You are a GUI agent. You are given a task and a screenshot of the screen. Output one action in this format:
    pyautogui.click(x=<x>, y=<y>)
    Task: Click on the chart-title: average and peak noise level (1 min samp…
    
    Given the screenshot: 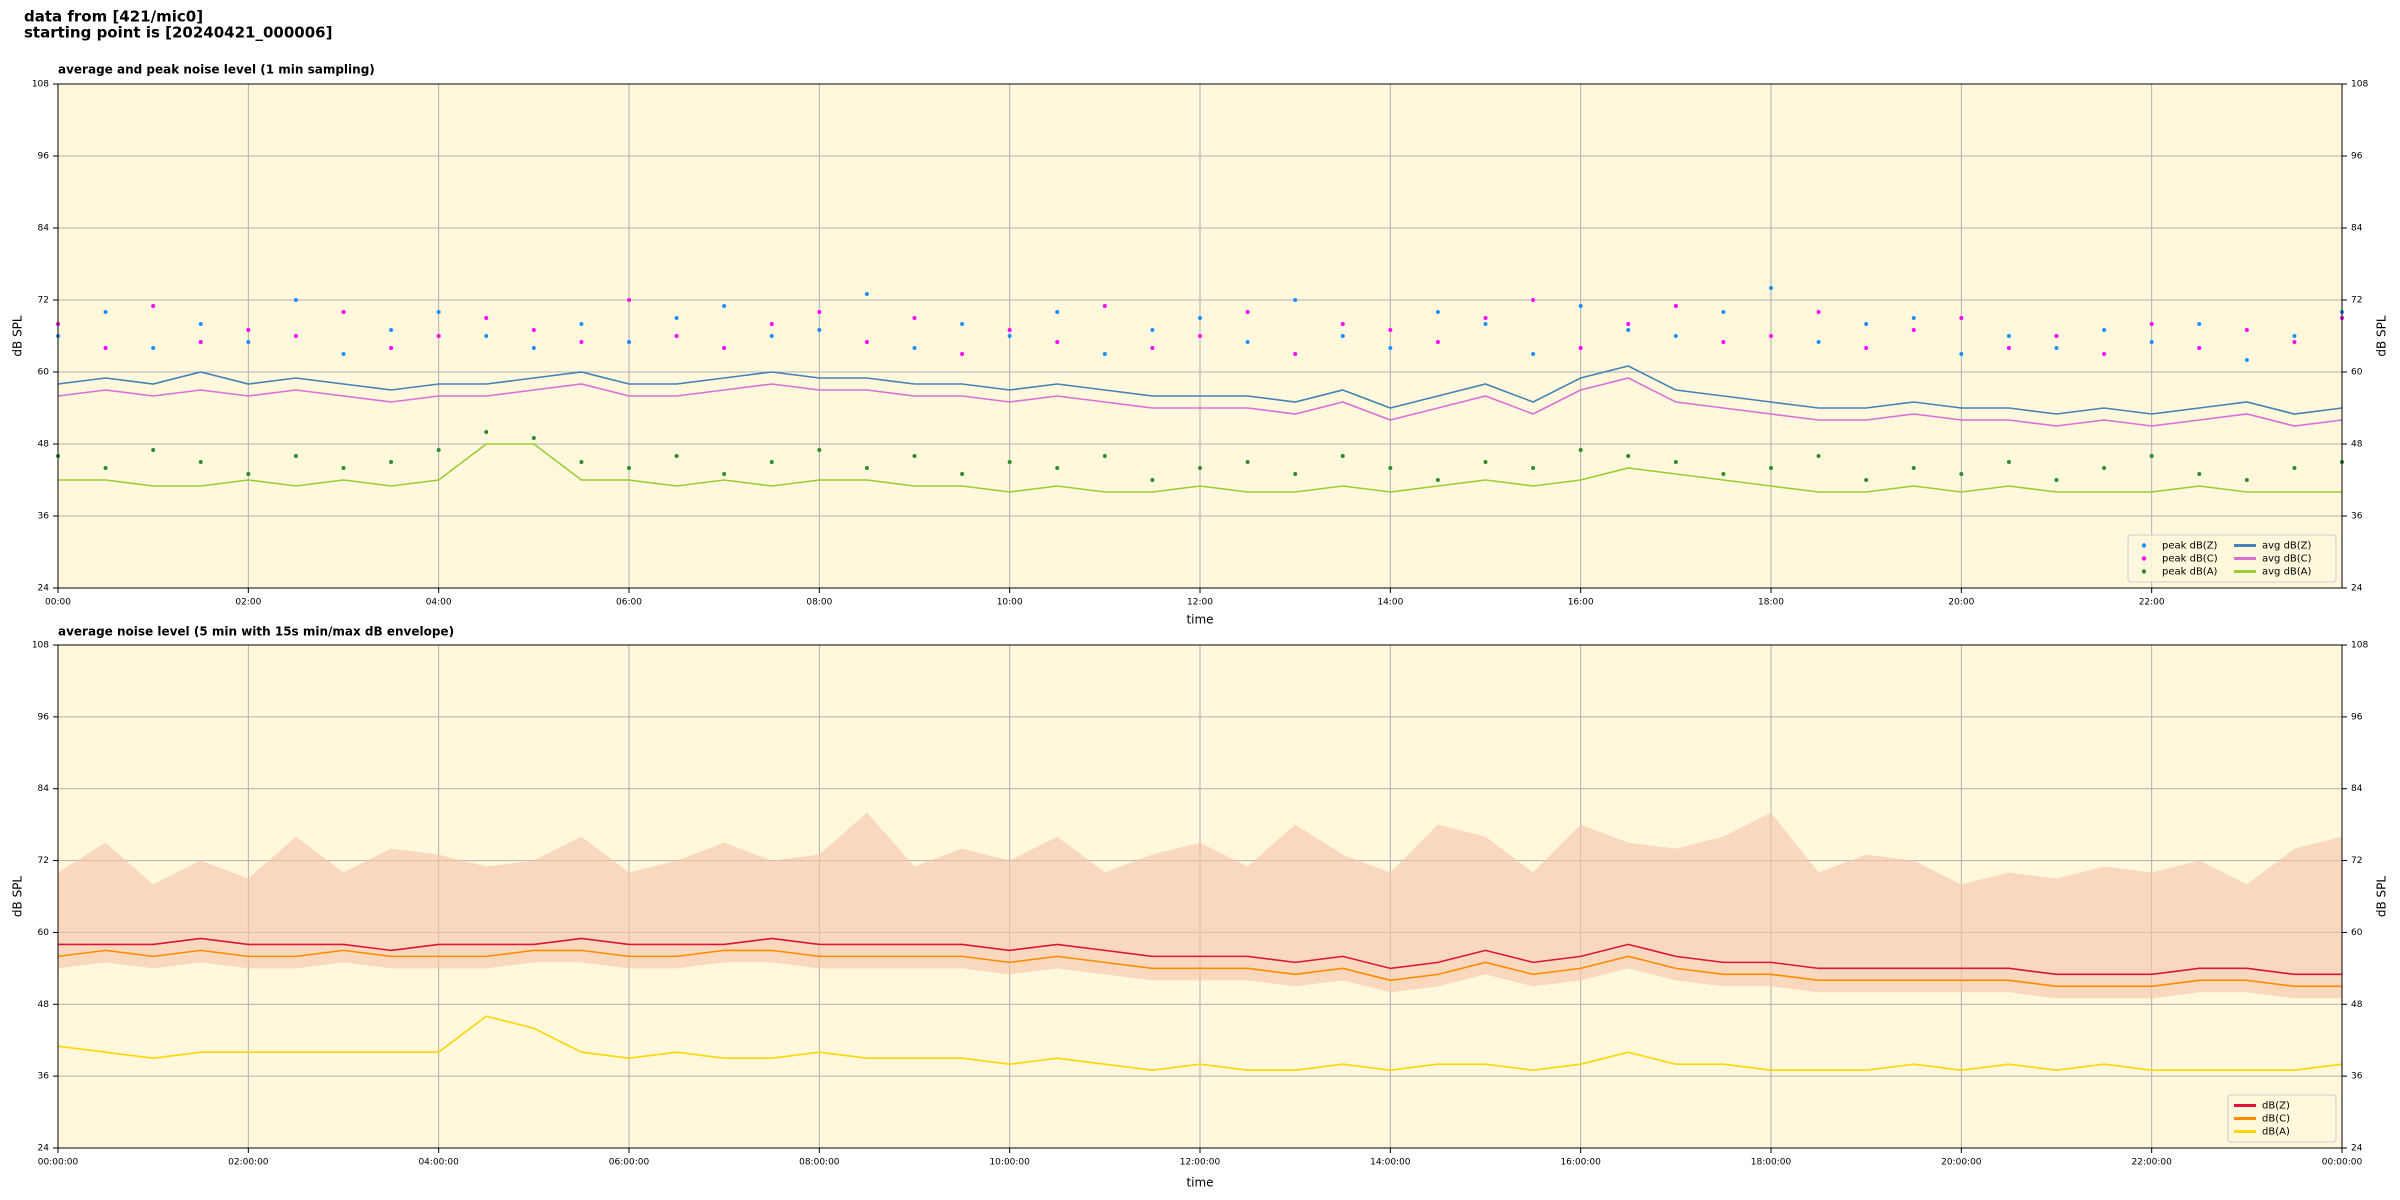 What is the action you would take?
    pyautogui.click(x=216, y=70)
    